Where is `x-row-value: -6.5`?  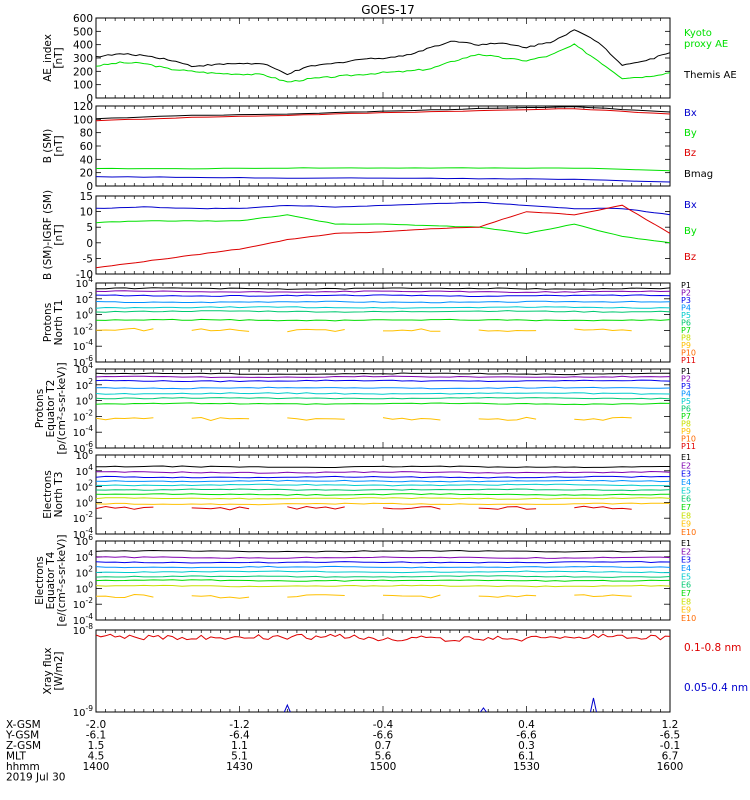 x-row-value: -6.5 is located at coordinates (670, 736).